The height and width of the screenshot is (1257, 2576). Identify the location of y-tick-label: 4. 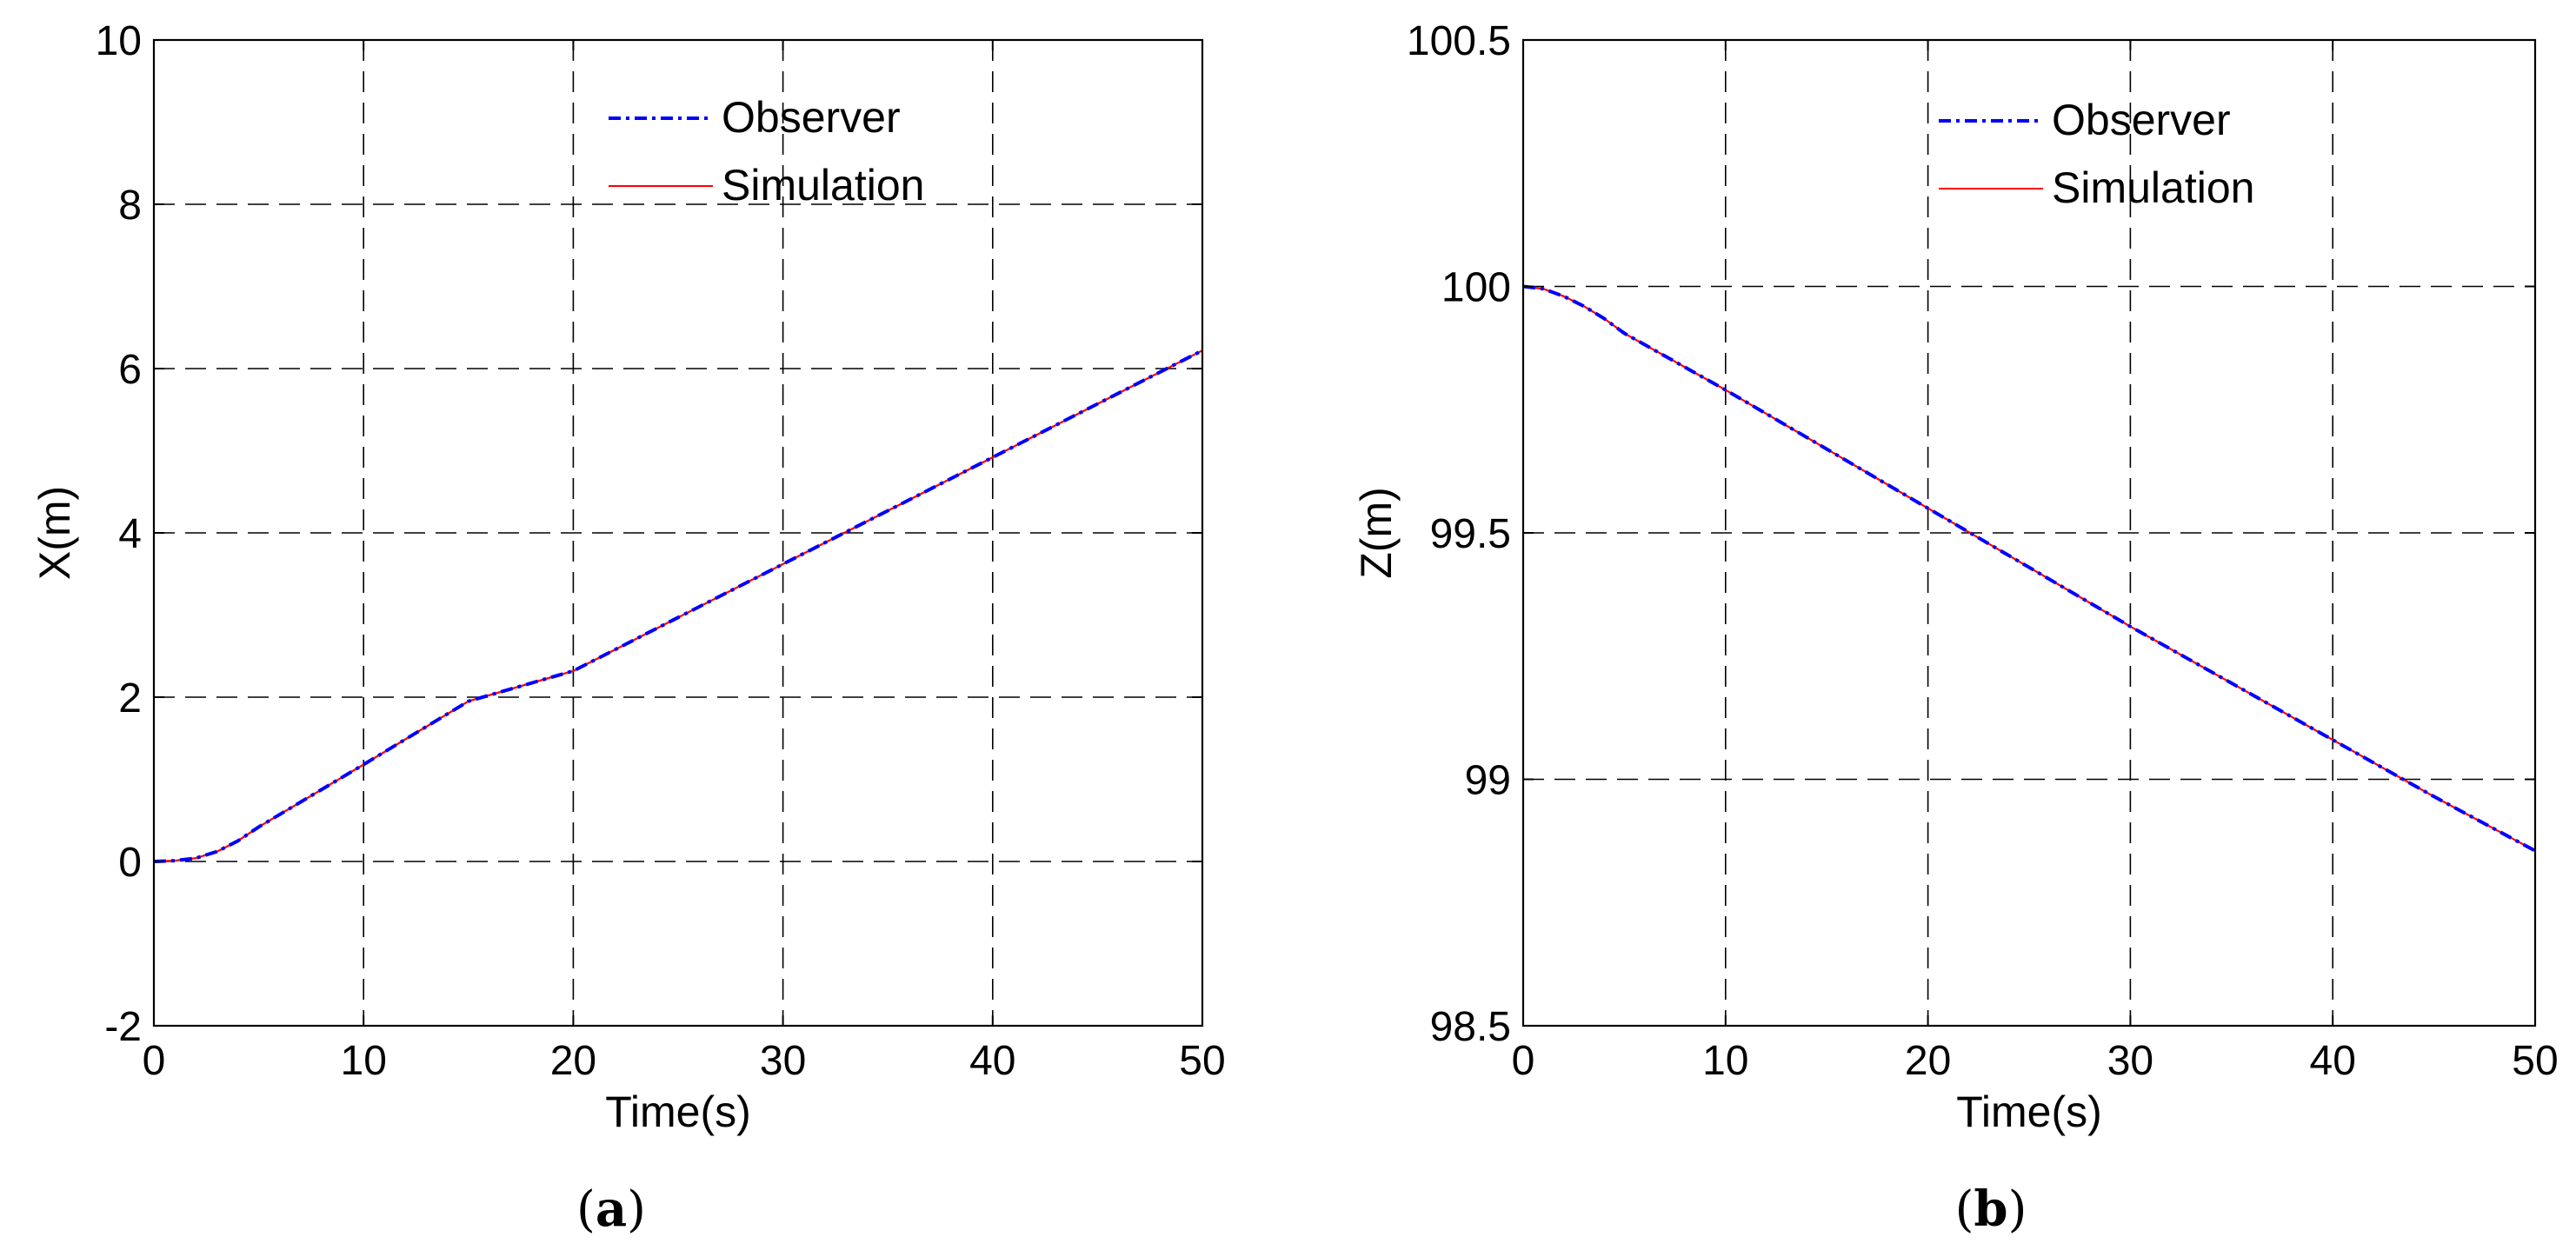
(130, 534).